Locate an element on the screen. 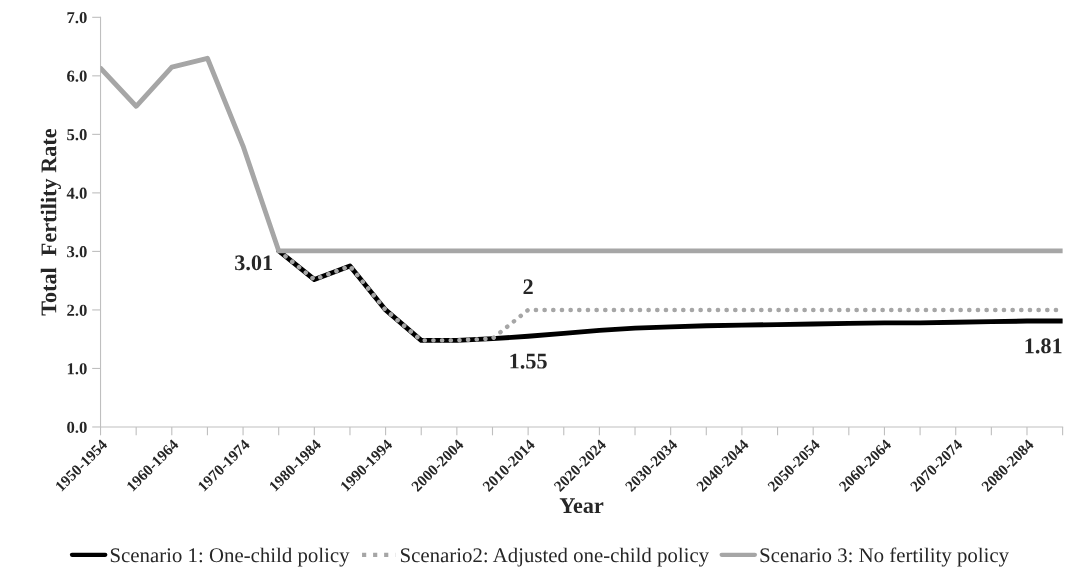 The height and width of the screenshot is (577, 1081). text: 0.0 is located at coordinates (77, 427).